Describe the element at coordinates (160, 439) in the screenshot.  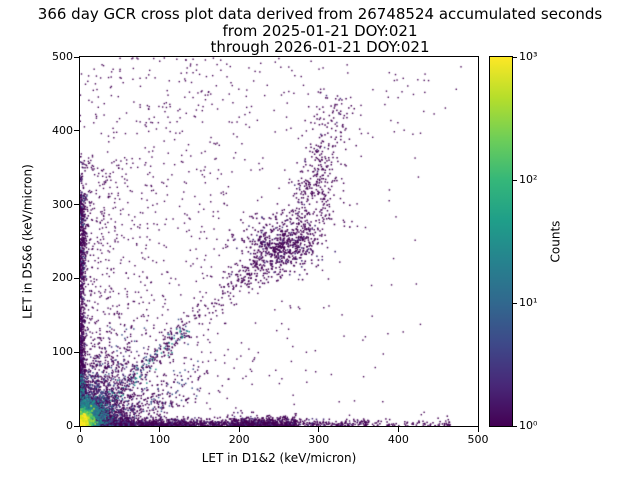
I see `x-tick-label: 100` at that location.